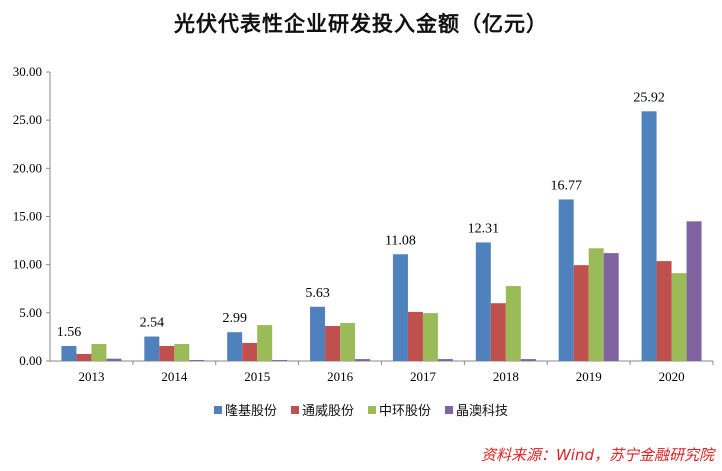  What do you see at coordinates (483, 301) in the screenshot?
I see `bar-2018-隆基股份` at bounding box center [483, 301].